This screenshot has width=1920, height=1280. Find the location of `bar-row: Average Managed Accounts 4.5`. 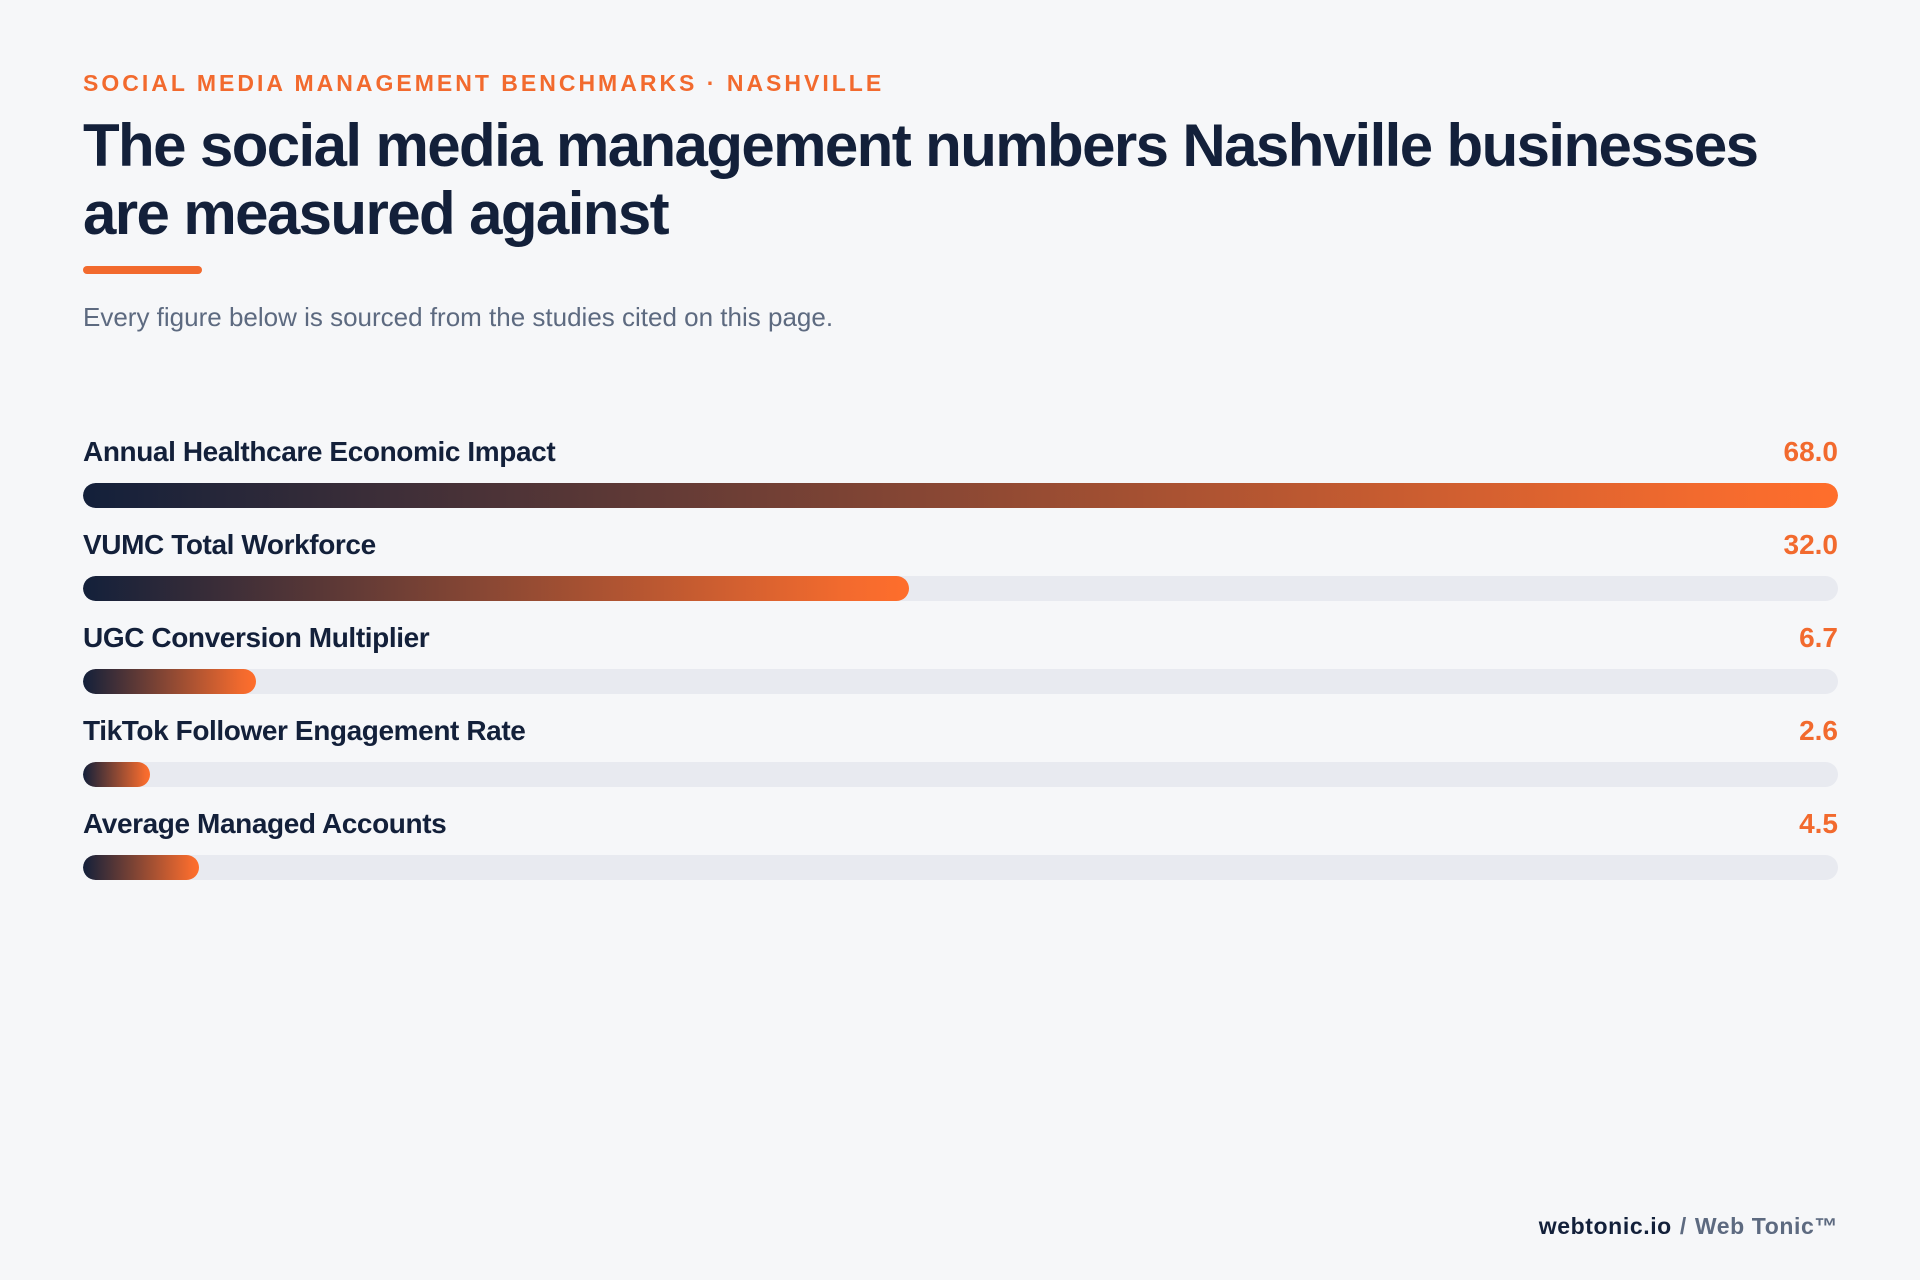

bar-row: Average Managed Accounts 4.5 is located at coordinates (960, 848).